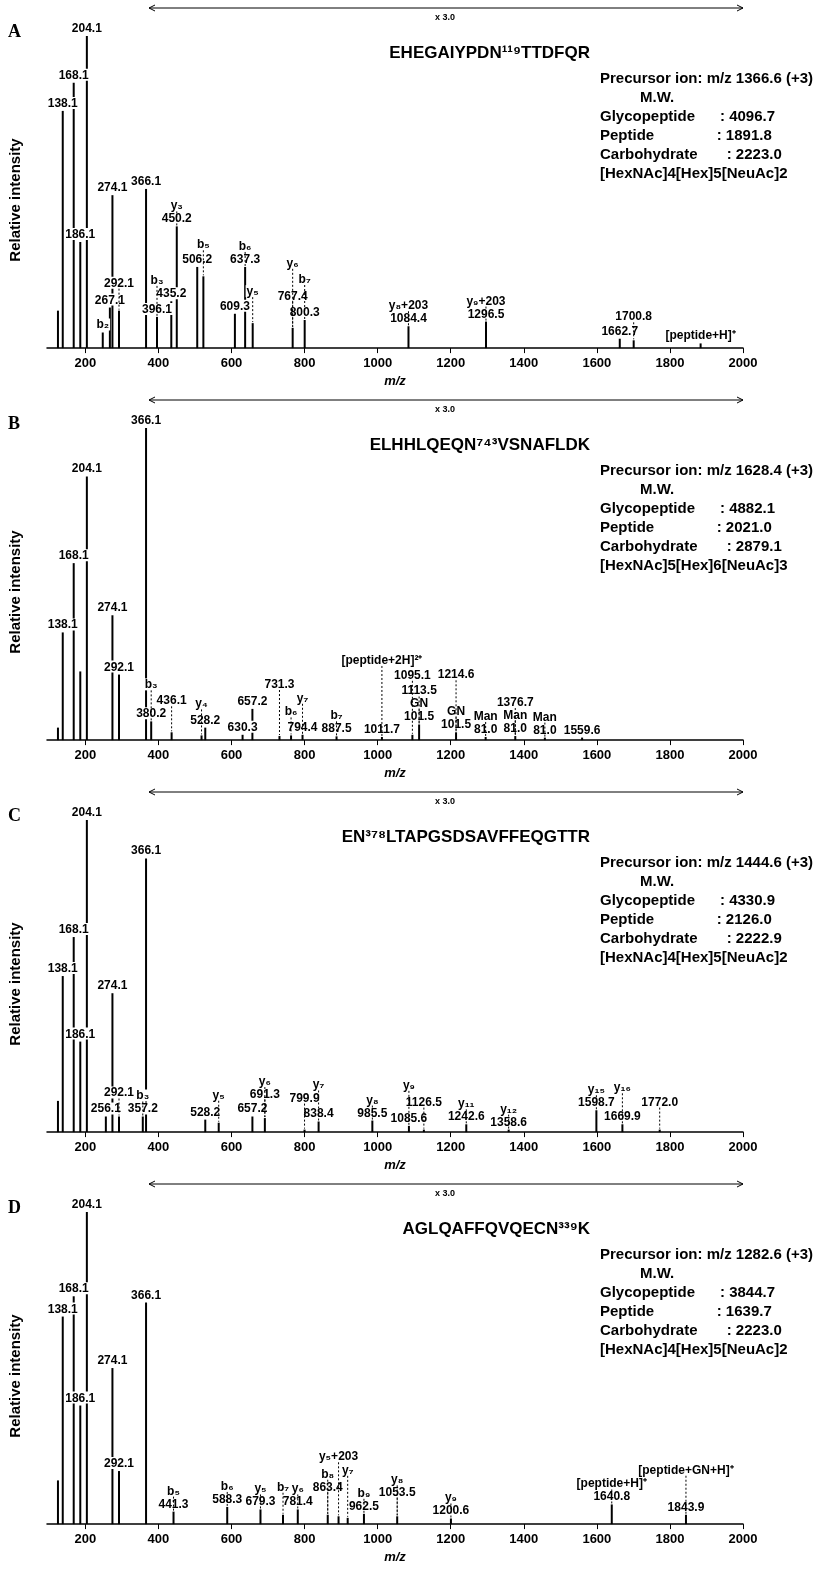  I want to click on annotation: 799.9, so click(304, 1097).